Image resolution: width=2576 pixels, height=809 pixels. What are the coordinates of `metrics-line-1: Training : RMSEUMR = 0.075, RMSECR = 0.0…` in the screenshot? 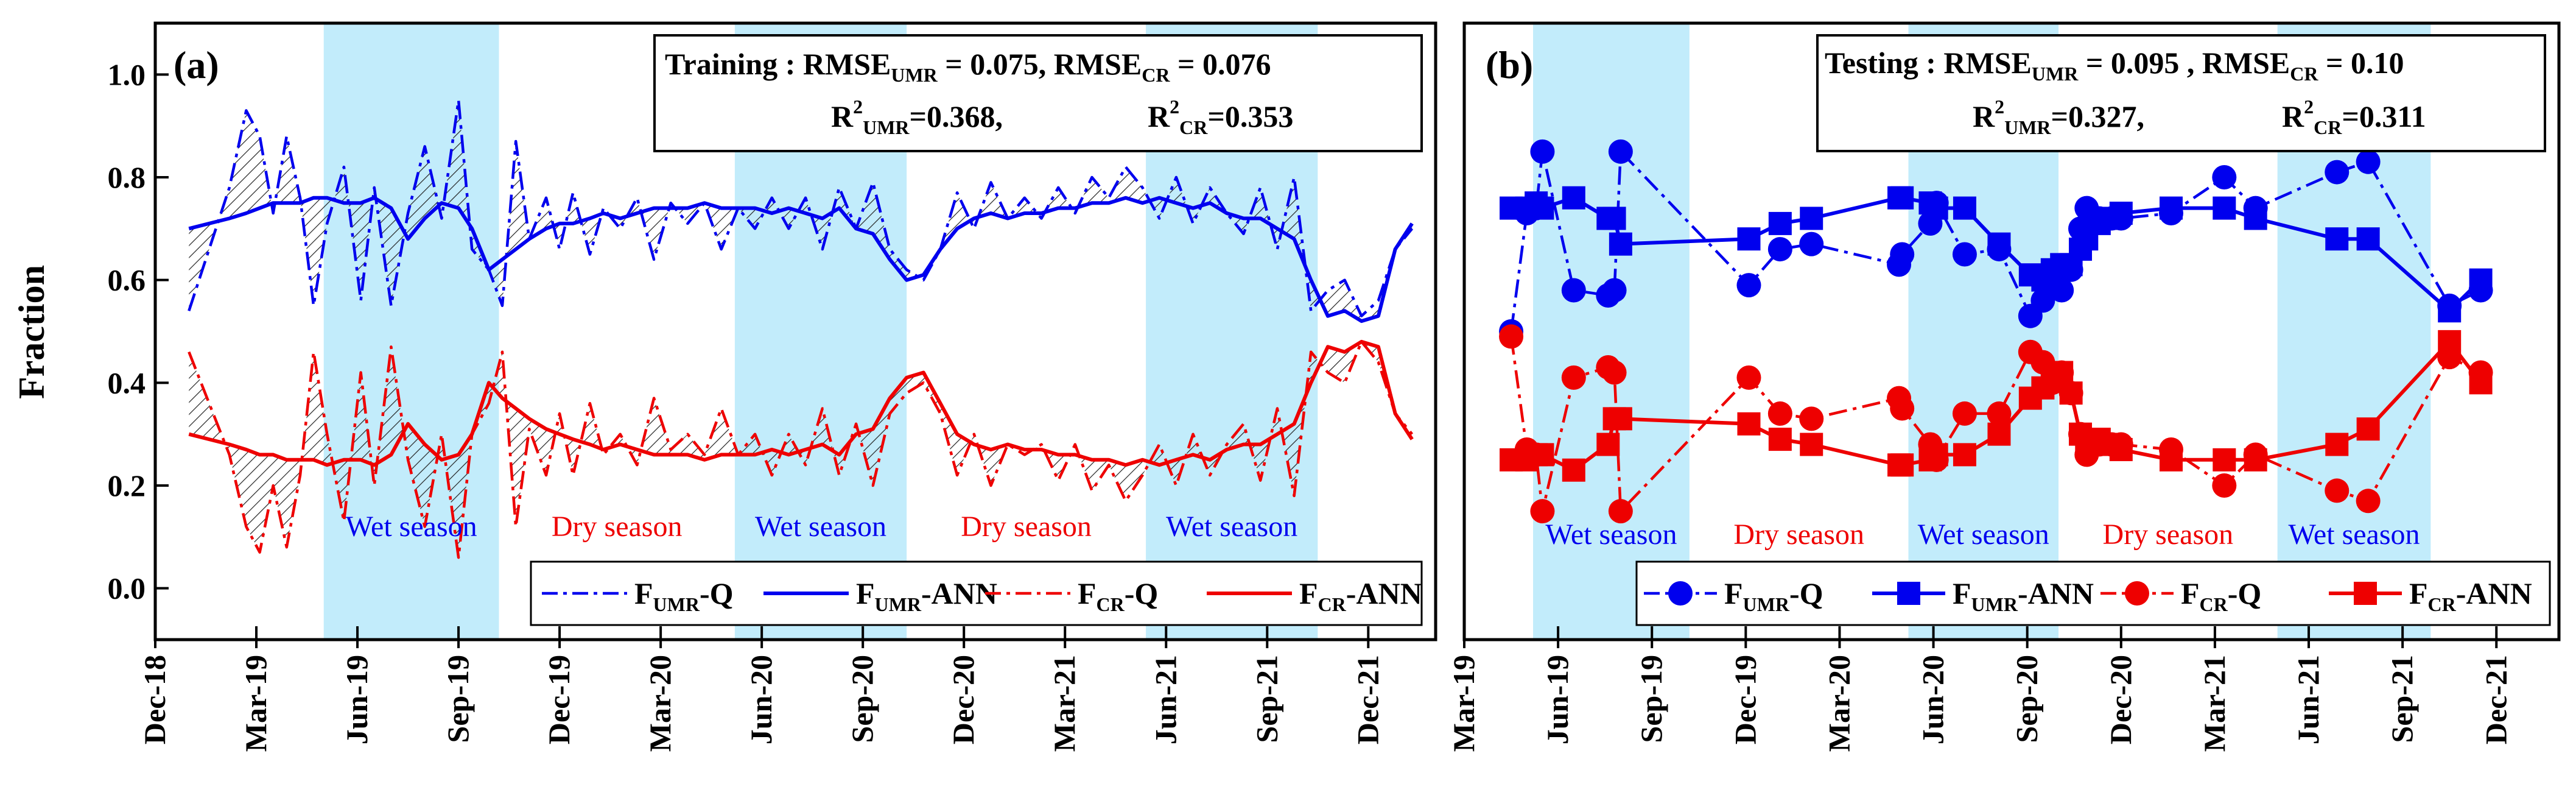 It's located at (968, 66).